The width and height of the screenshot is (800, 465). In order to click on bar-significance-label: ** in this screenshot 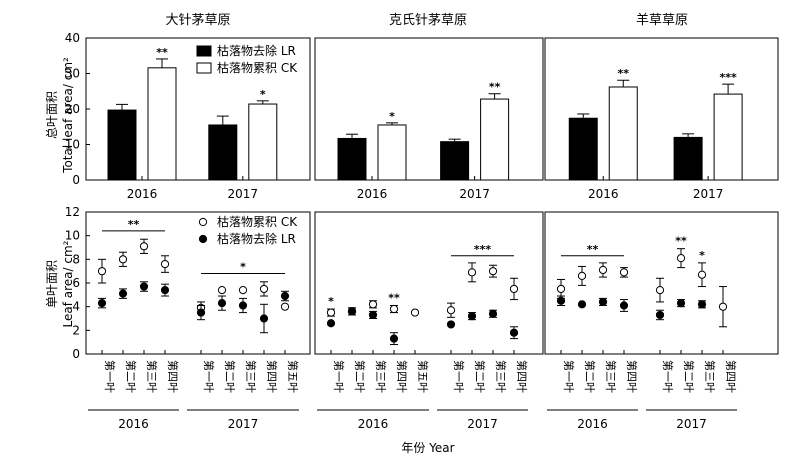, I will do `click(623, 73)`.